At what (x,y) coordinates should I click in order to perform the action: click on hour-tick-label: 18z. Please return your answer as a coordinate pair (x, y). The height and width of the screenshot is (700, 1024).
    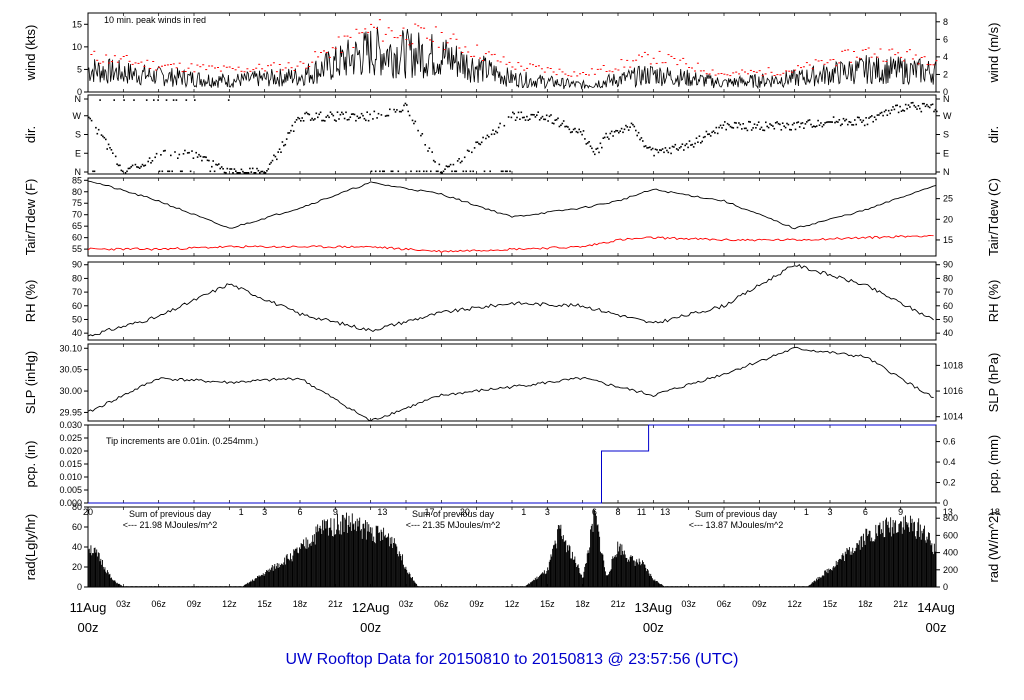
    Looking at the image, I should click on (300, 604).